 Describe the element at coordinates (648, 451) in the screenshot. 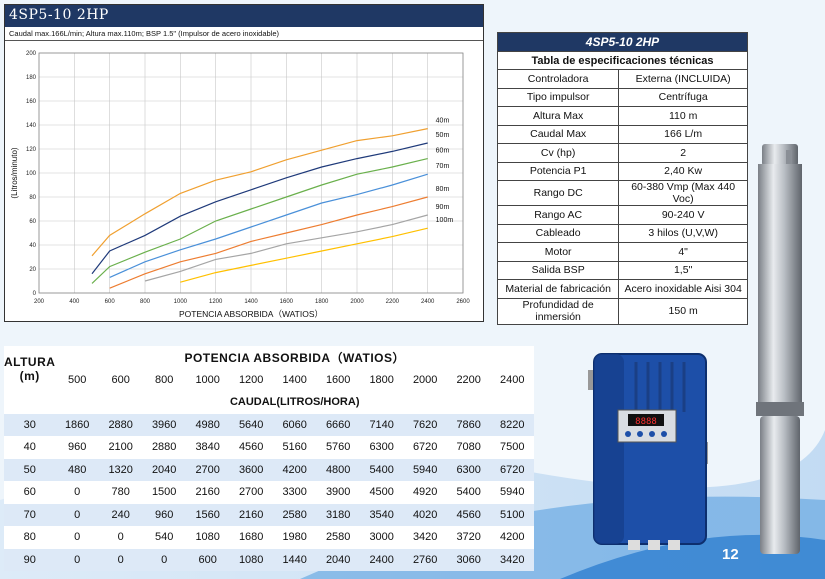

I see `controller-image: 8888` at that location.